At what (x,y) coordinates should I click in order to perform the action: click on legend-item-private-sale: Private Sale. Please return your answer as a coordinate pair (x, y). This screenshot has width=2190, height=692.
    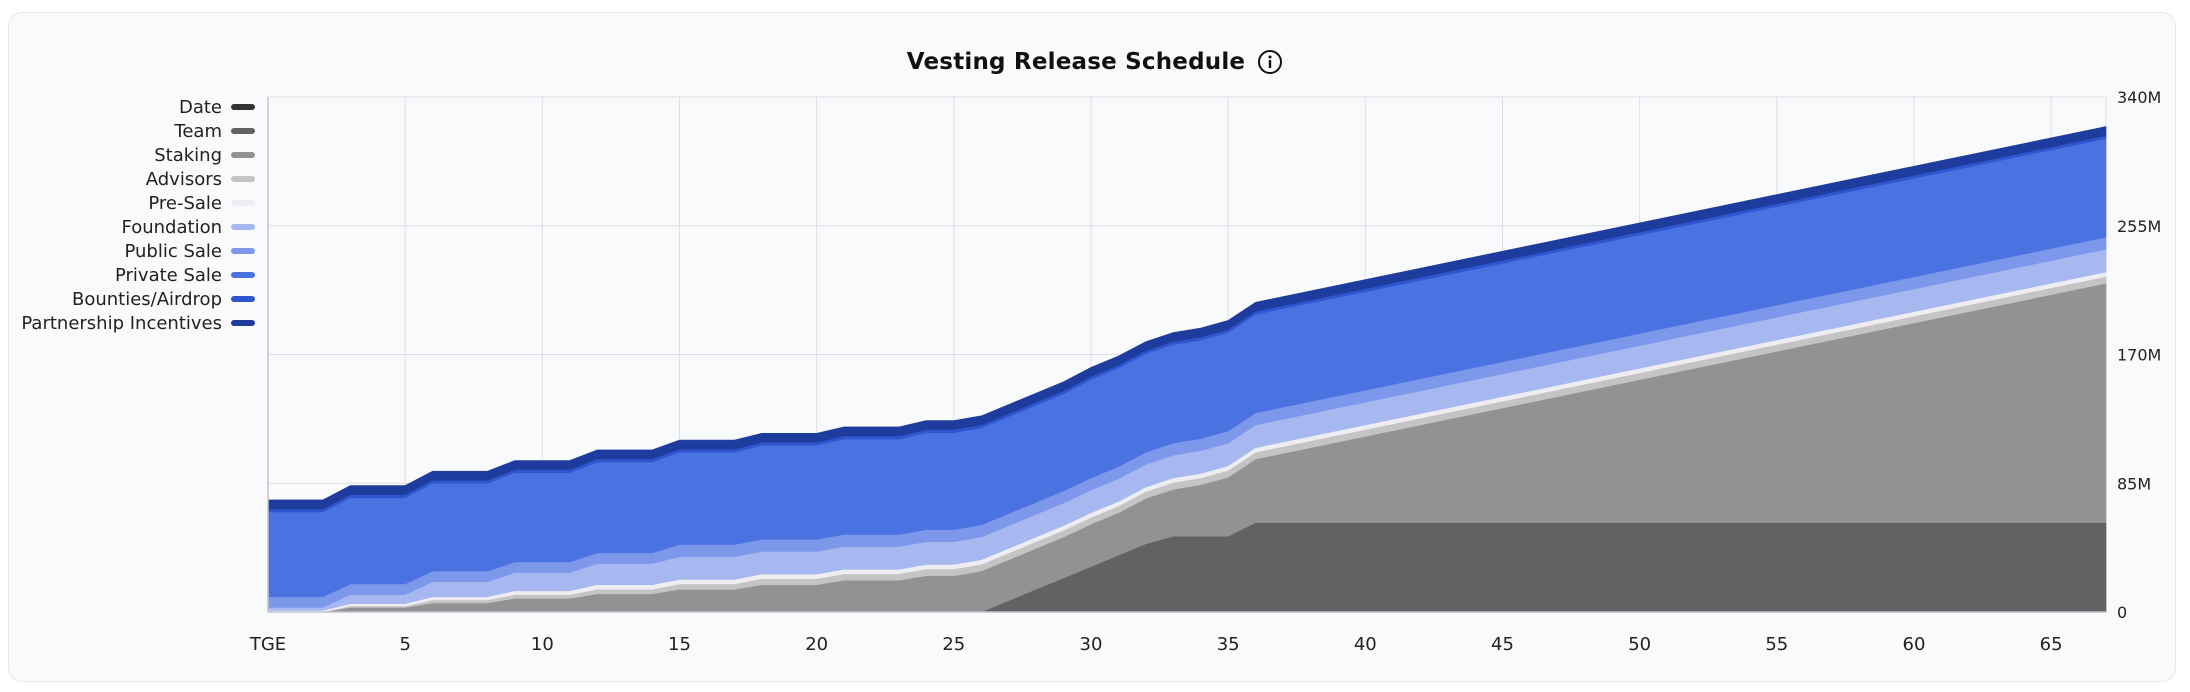
    Looking at the image, I should click on (185, 275).